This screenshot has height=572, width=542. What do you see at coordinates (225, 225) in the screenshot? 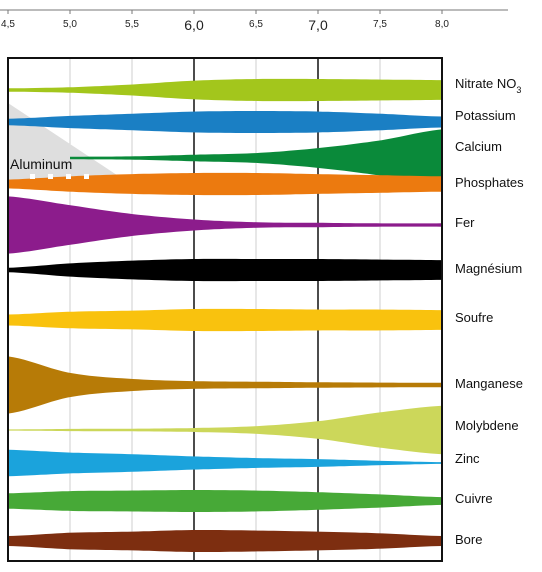
I see `series-band-fer` at bounding box center [225, 225].